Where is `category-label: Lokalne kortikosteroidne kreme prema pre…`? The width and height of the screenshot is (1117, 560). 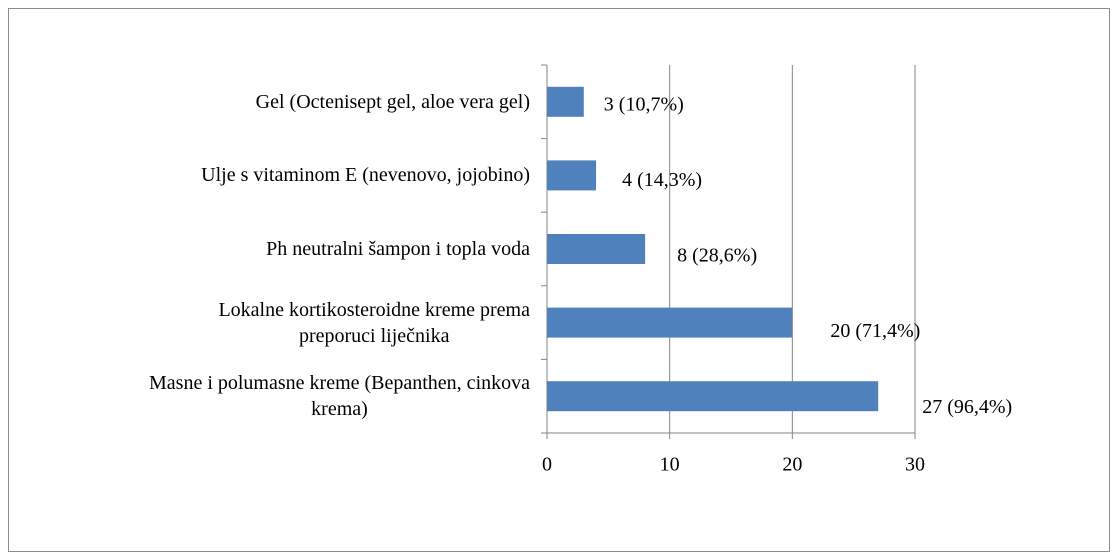
category-label: Lokalne kortikosteroidne kreme prema pre… is located at coordinates (265, 323).